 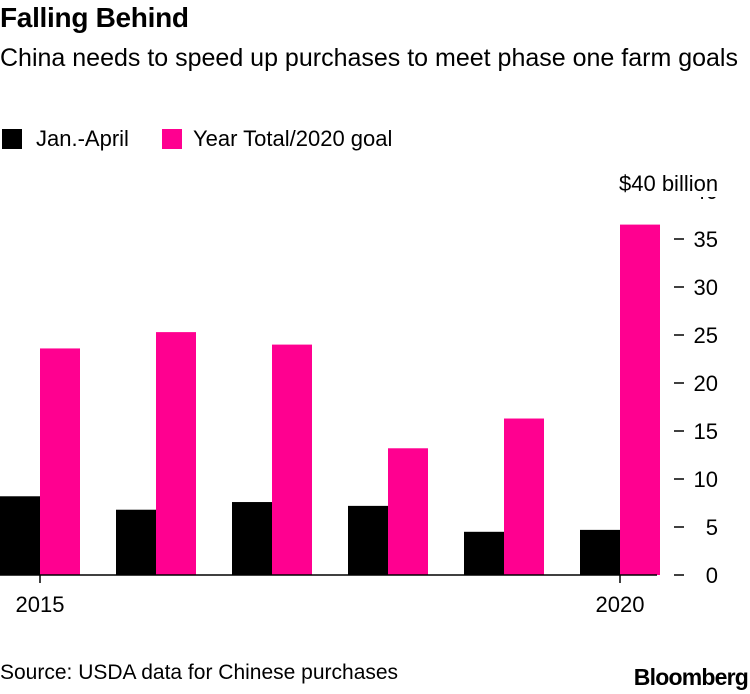 What do you see at coordinates (199, 672) in the screenshot?
I see `source-note: Source: USDA data for Chinese purchases` at bounding box center [199, 672].